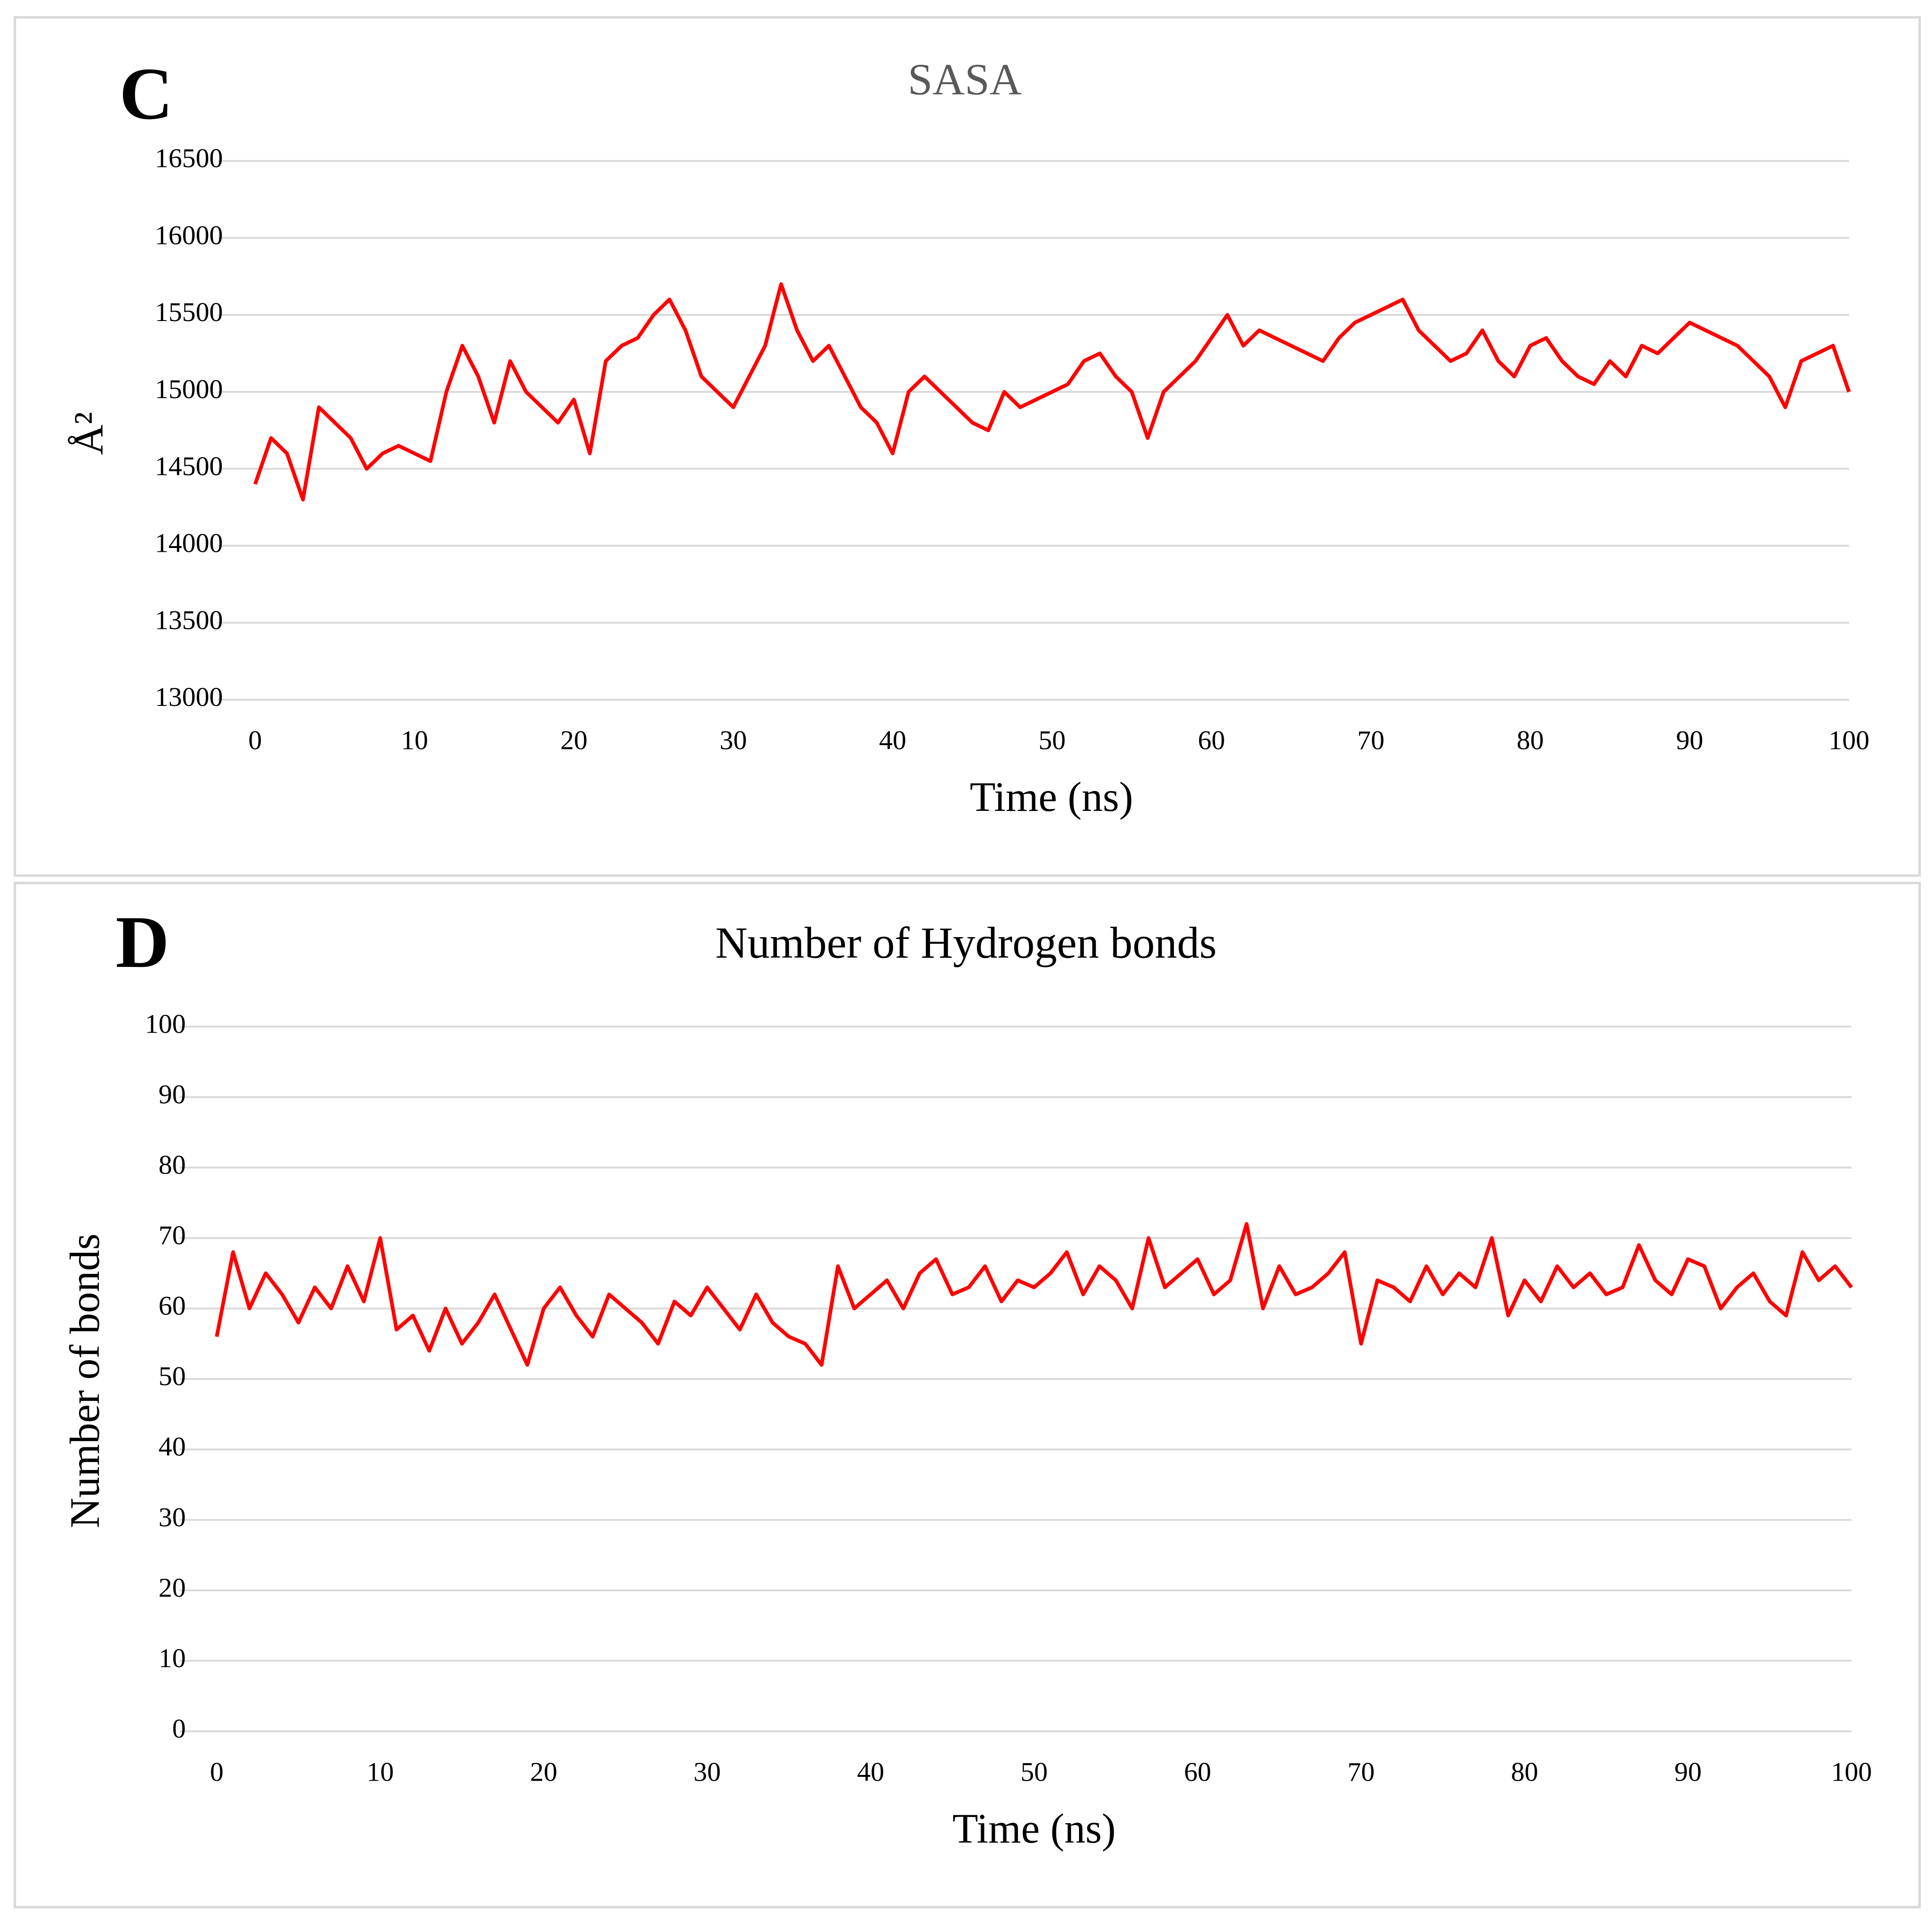  I want to click on y-tick-label: 15500, so click(189, 312).